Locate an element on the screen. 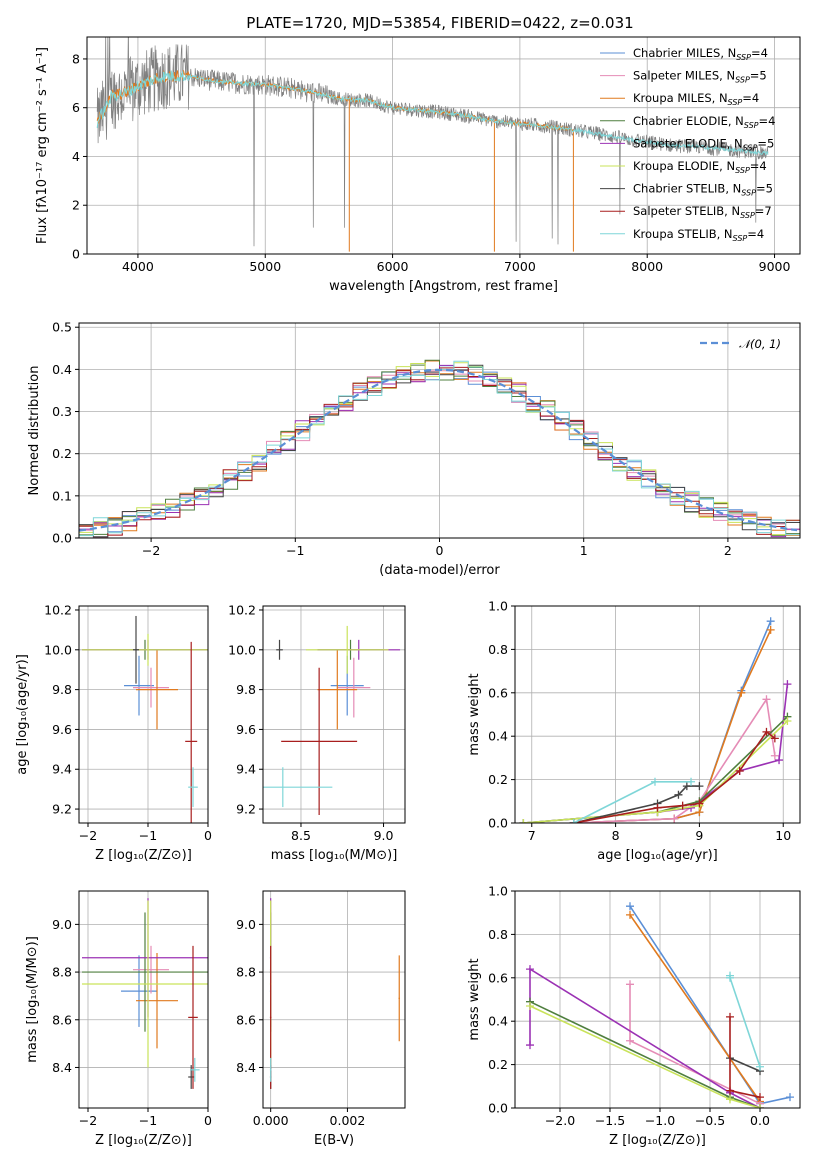 The width and height of the screenshot is (819, 1170). x-tick-label: 0.002 is located at coordinates (348, 1120).